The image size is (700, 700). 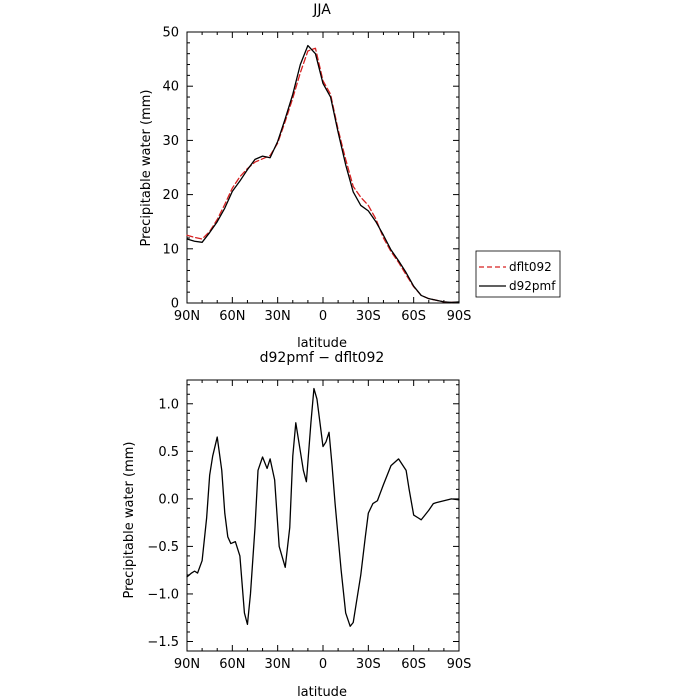 What do you see at coordinates (163, 547) in the screenshot?
I see `bottom-chart-y-tick-label: −0.5` at bounding box center [163, 547].